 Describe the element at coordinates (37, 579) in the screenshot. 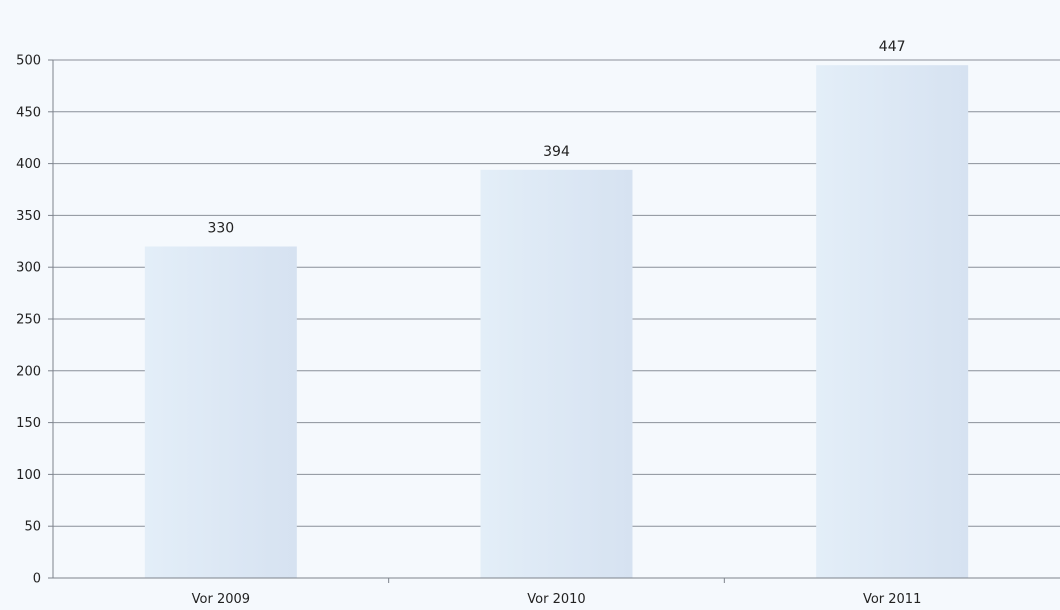

I see `y-tick-label: 0` at that location.